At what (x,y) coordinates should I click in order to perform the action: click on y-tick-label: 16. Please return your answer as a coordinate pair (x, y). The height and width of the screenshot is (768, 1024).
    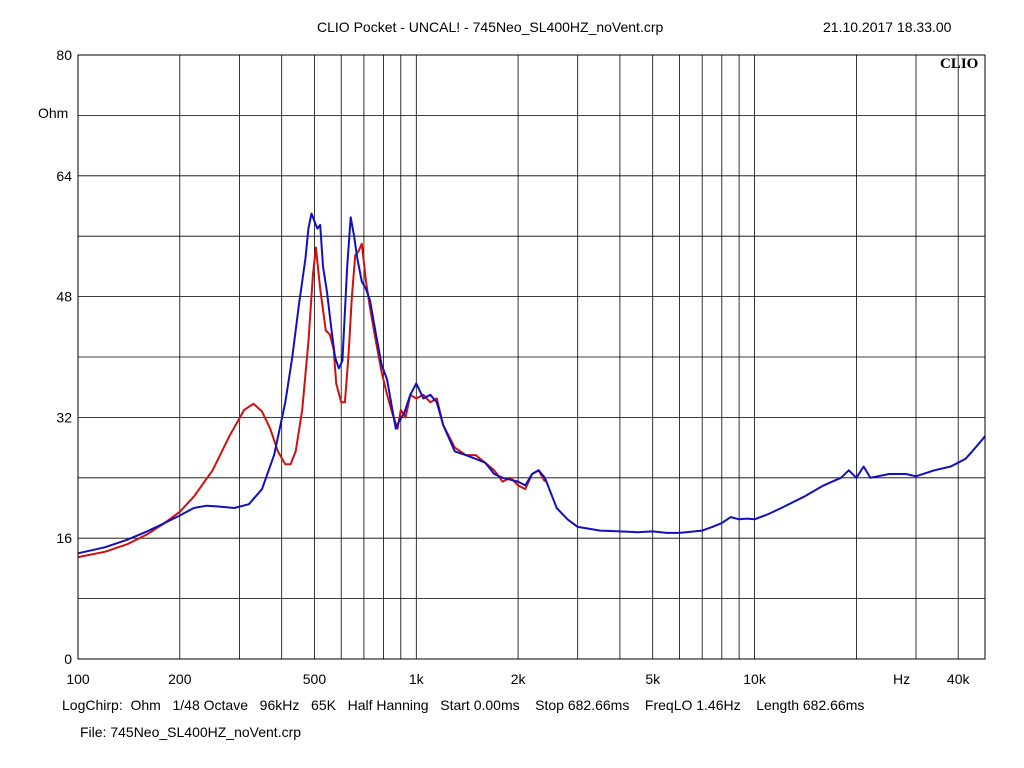
    Looking at the image, I should click on (64, 538).